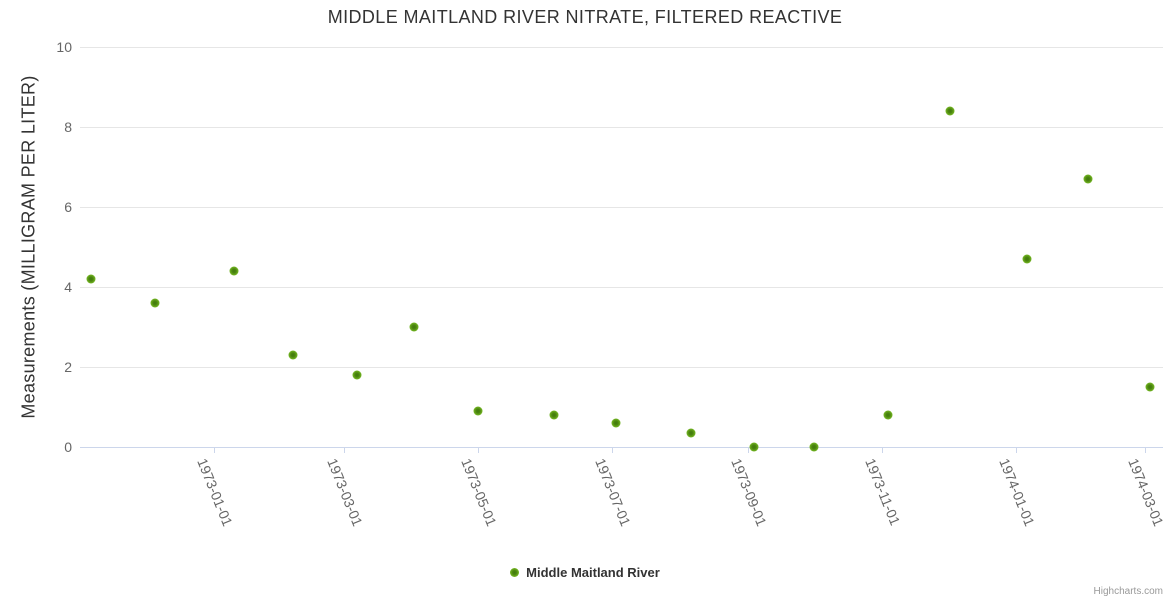 This screenshot has width=1170, height=600. I want to click on y-axis-tick-label: 2, so click(68, 367).